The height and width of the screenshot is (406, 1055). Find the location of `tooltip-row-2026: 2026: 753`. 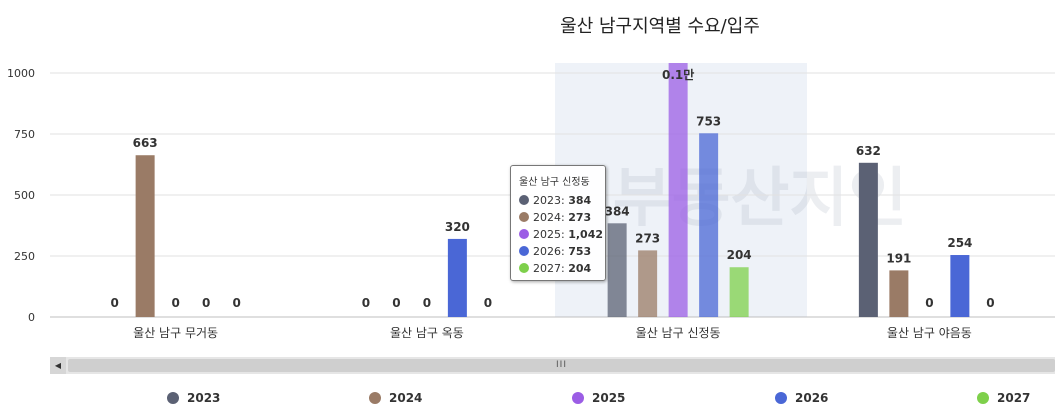

tooltip-row-2026: 2026: 753 is located at coordinates (558, 251).